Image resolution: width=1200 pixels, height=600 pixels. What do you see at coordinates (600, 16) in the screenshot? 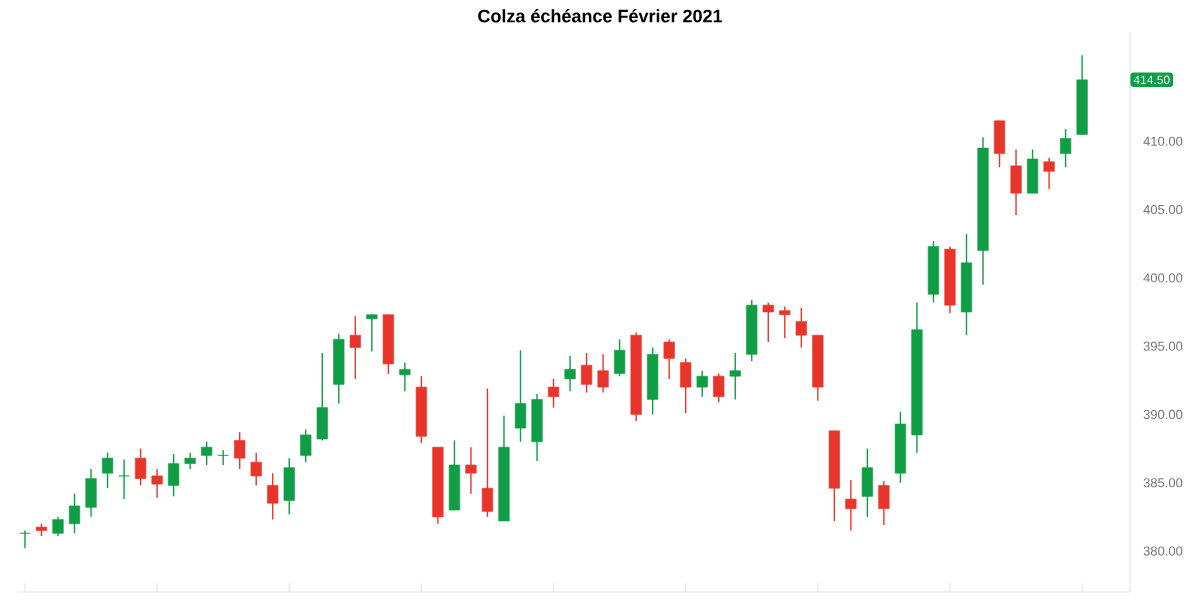
I see `chart-title: Colza échéance Février 2021` at bounding box center [600, 16].